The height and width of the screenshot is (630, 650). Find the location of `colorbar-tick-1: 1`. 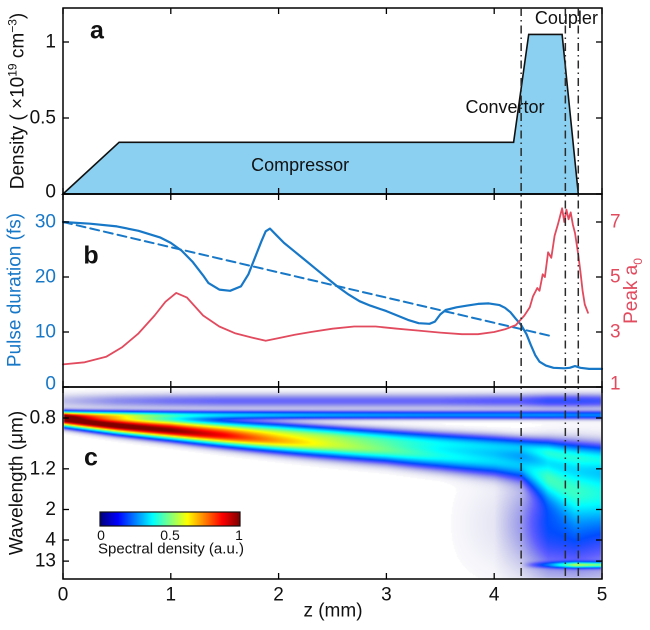

colorbar-tick-1: 1 is located at coordinates (239, 535).